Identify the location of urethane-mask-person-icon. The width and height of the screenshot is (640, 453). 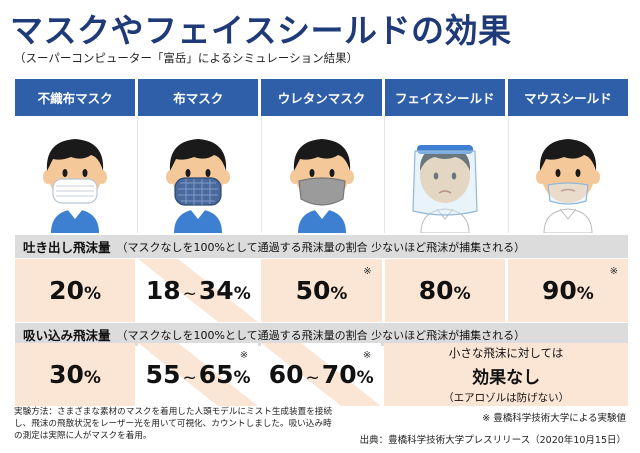
(321, 174).